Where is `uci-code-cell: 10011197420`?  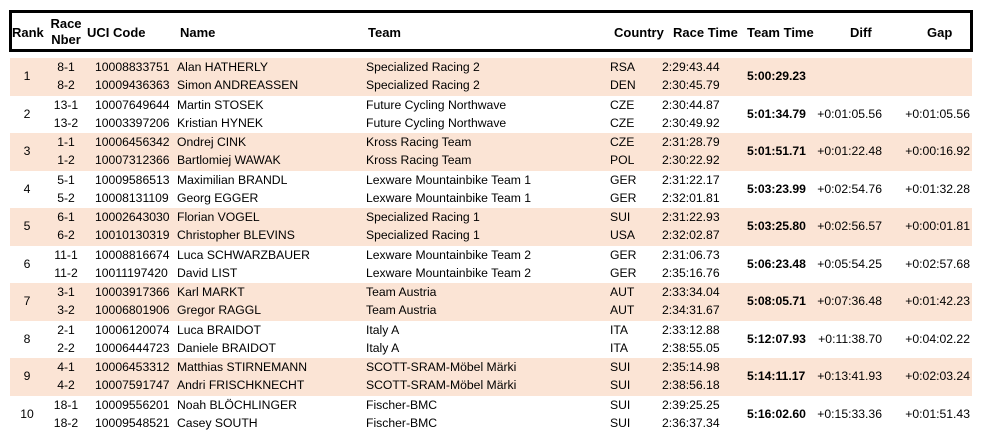 uci-code-cell: 10011197420 is located at coordinates (131, 273).